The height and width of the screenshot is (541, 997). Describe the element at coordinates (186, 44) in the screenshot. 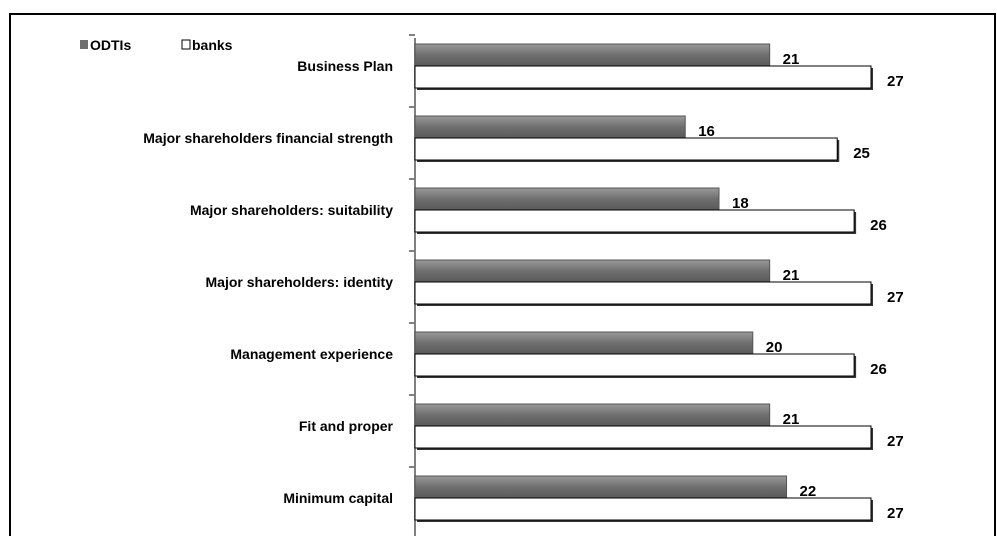

I see `legend-swatch-banks` at that location.